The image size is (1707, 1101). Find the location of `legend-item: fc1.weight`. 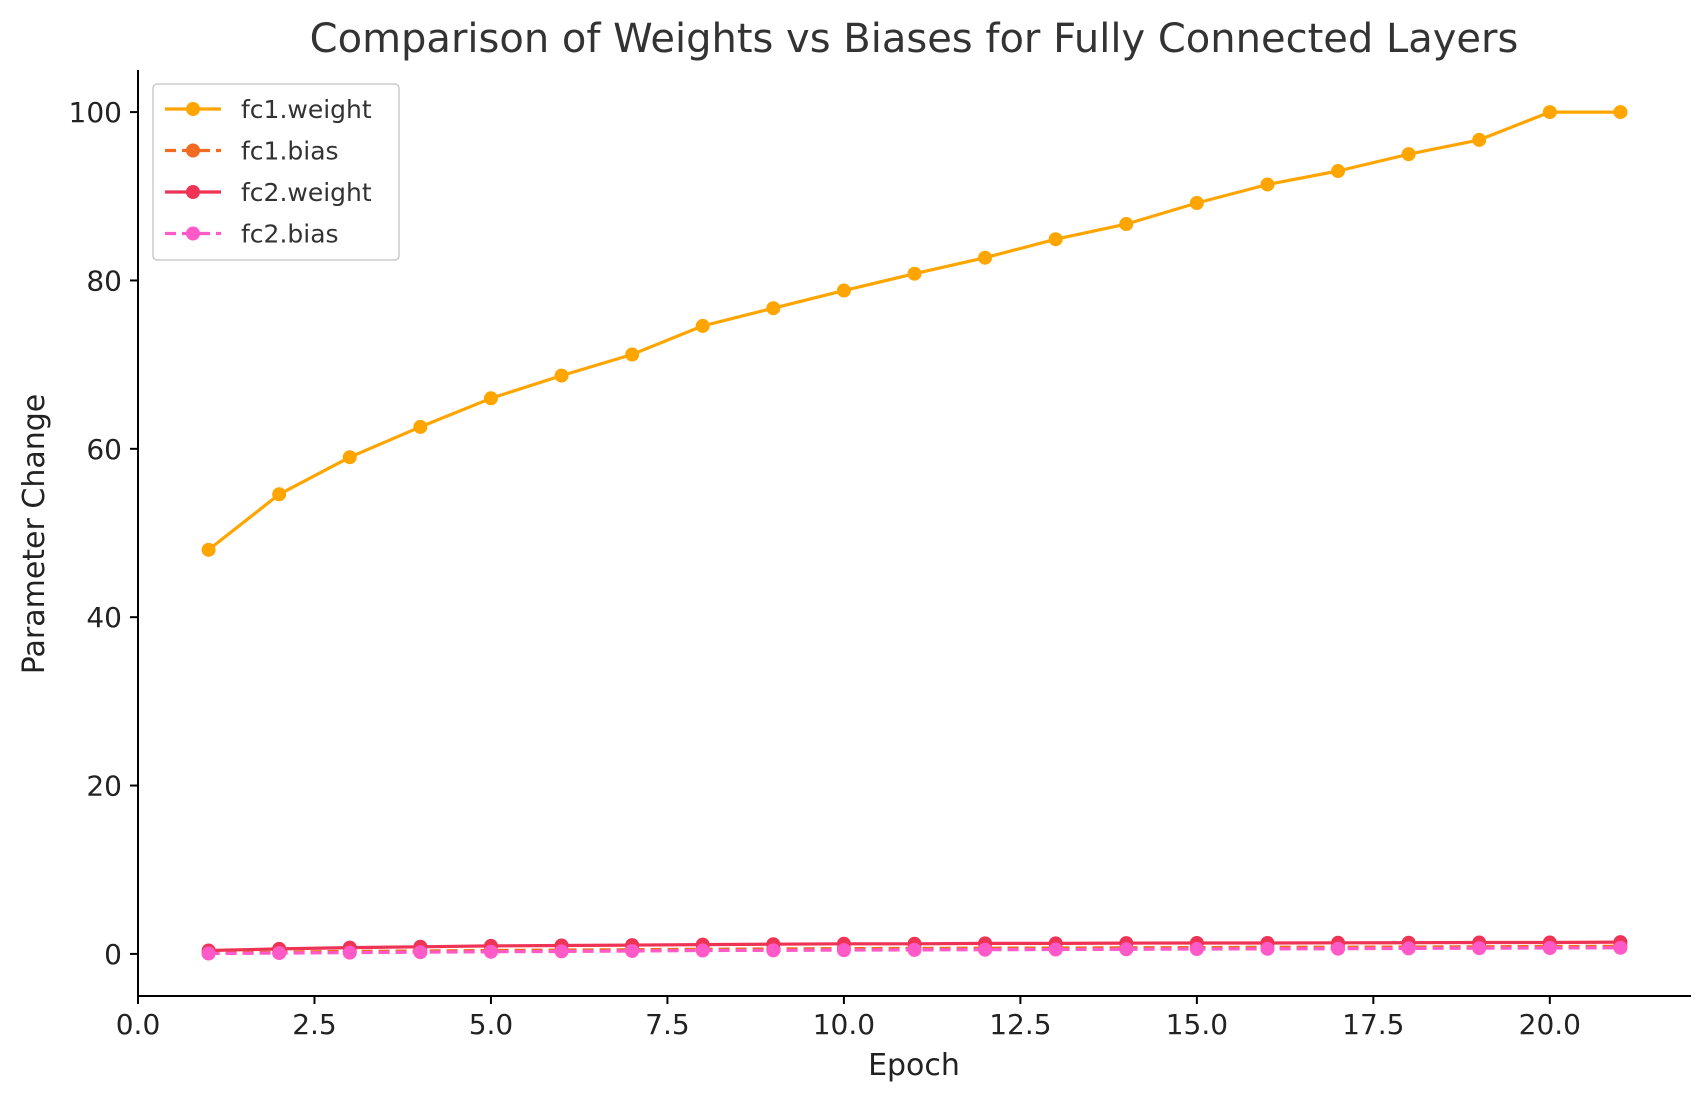

legend-item: fc1.weight is located at coordinates (268, 109).